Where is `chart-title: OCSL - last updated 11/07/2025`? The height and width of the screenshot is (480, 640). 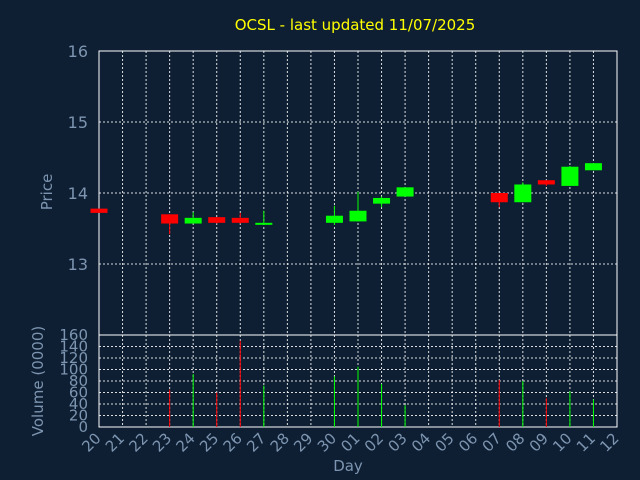 chart-title: OCSL - last updated 11/07/2025 is located at coordinates (355, 25).